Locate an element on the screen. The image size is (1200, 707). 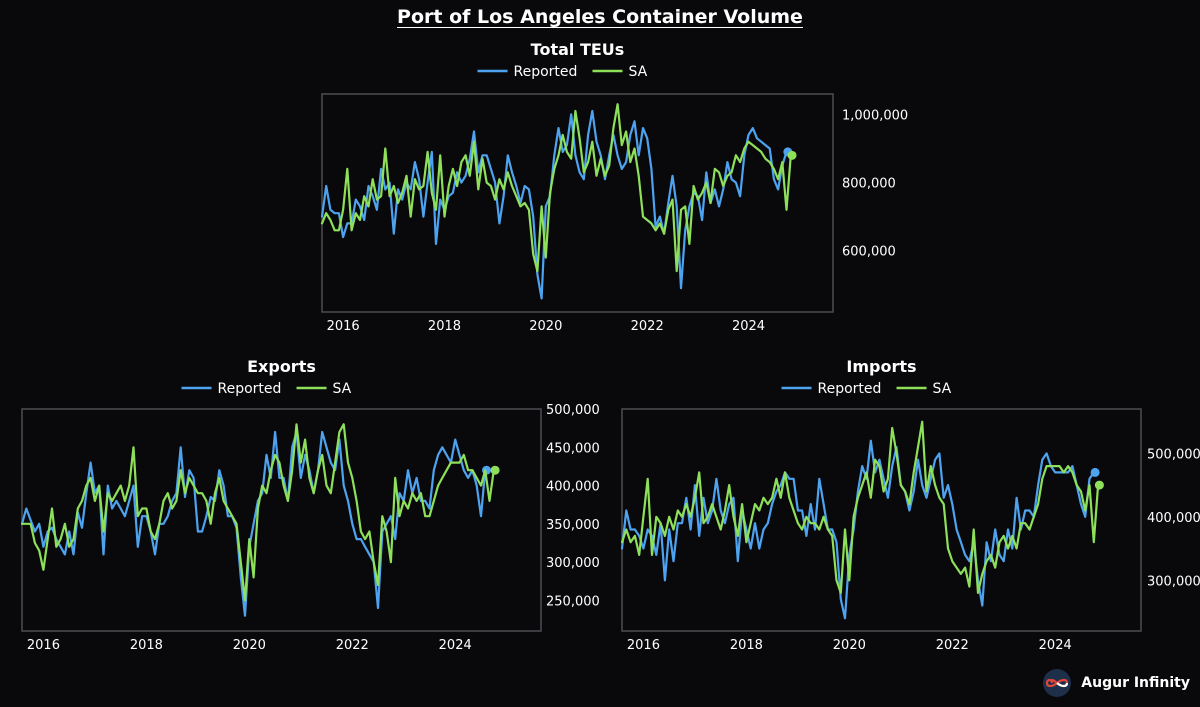
series-line-reported is located at coordinates (857, 529).